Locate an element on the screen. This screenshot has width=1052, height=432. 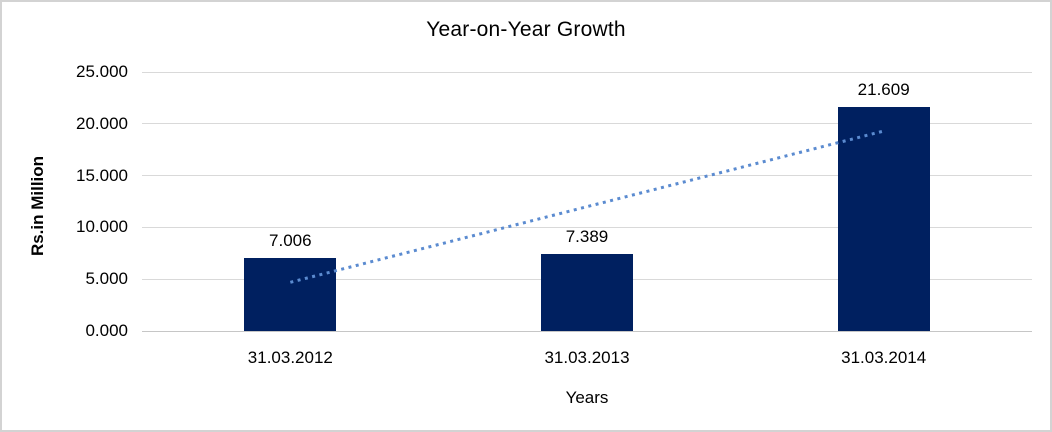
y-tick-label: 25.000 is located at coordinates (102, 71).